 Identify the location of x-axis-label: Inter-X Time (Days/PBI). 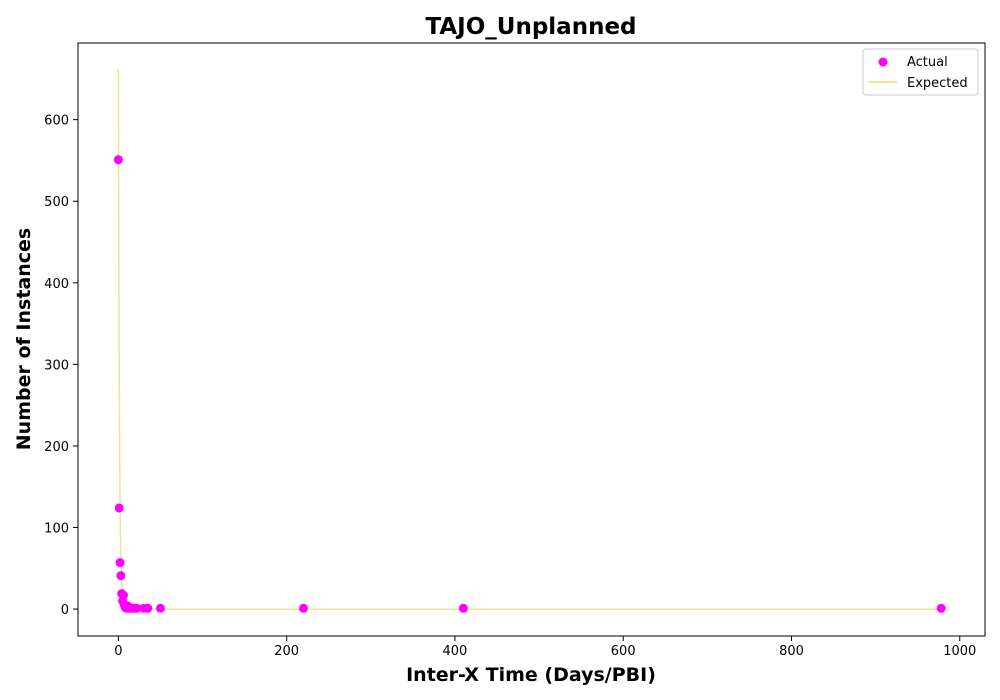
(531, 675).